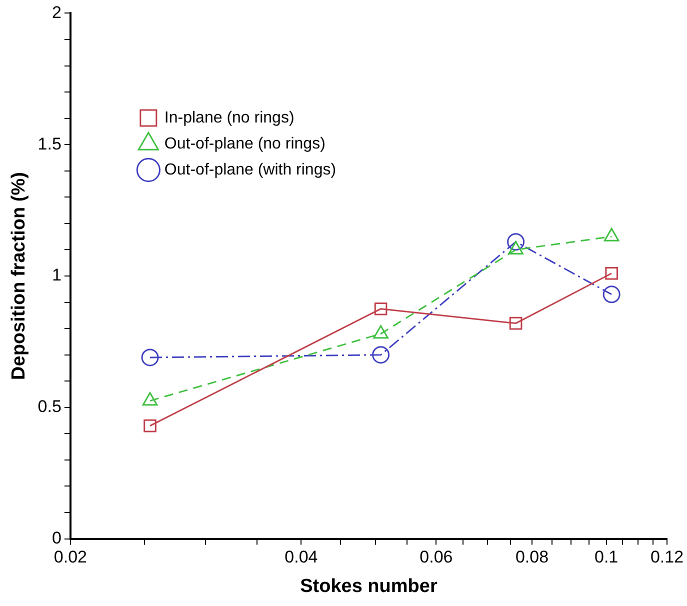 This screenshot has height=606, width=687. Describe the element at coordinates (57, 275) in the screenshot. I see `y-tick-label: 1` at that location.